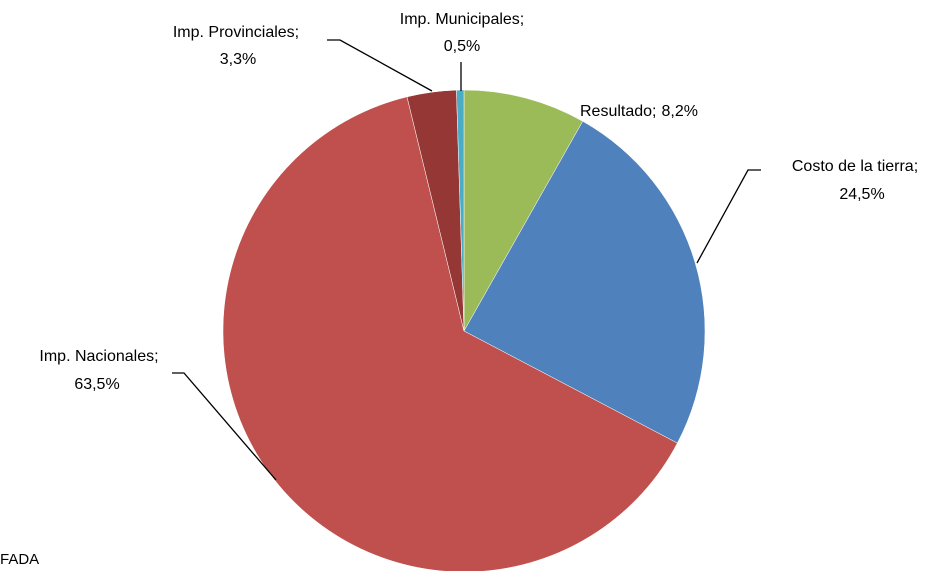 The image size is (943, 571). What do you see at coordinates (19, 559) in the screenshot?
I see `source: FADA` at bounding box center [19, 559].